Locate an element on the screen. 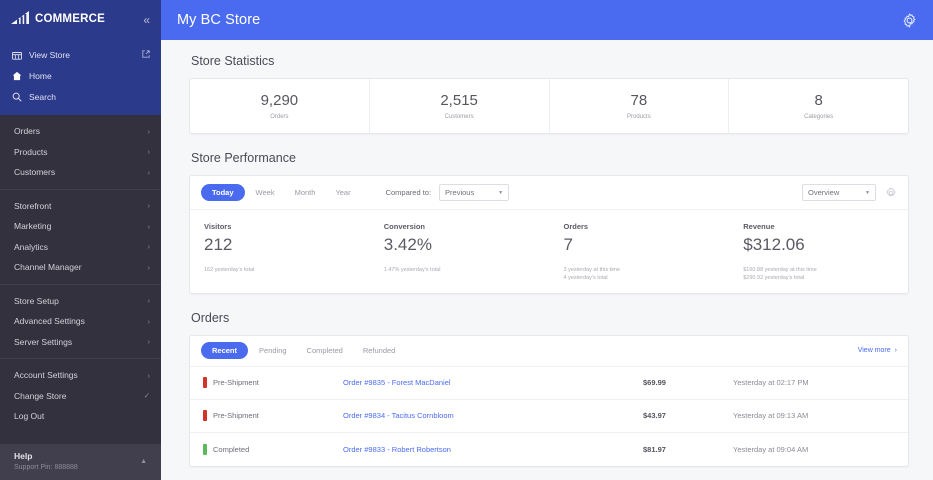 Image resolution: width=933 pixels, height=480 pixels. help-text-block: Help Support Pin: 888888 is located at coordinates (46, 461).